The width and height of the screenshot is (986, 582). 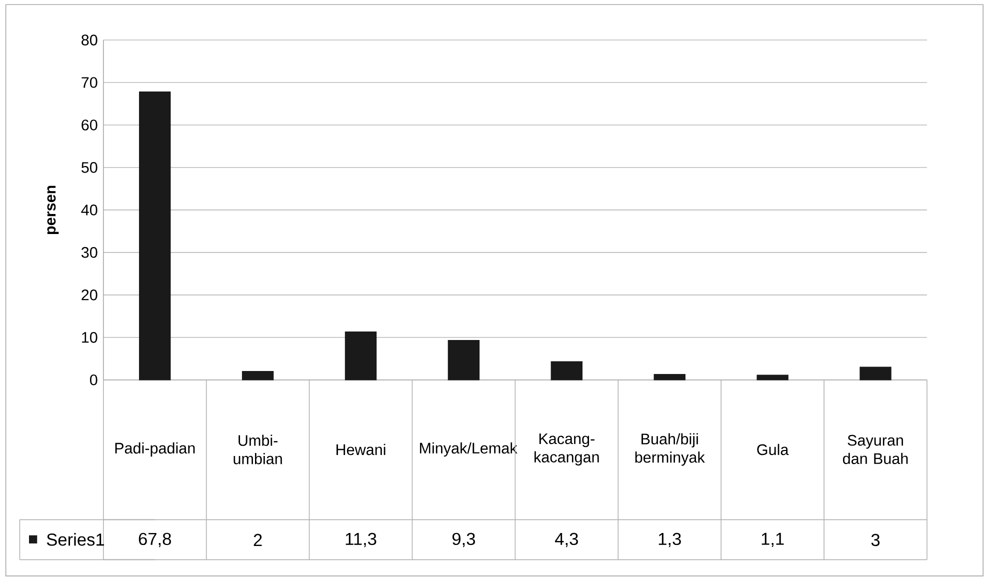 I want to click on data-label: 9,3, so click(x=464, y=540).